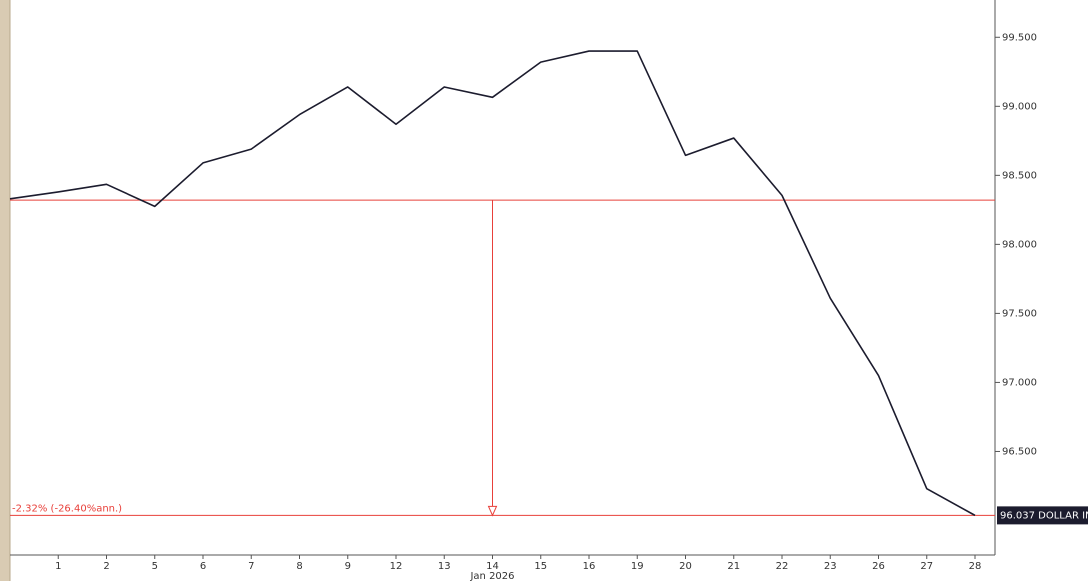  Describe the element at coordinates (492, 511) in the screenshot. I see `arrow-head` at that location.